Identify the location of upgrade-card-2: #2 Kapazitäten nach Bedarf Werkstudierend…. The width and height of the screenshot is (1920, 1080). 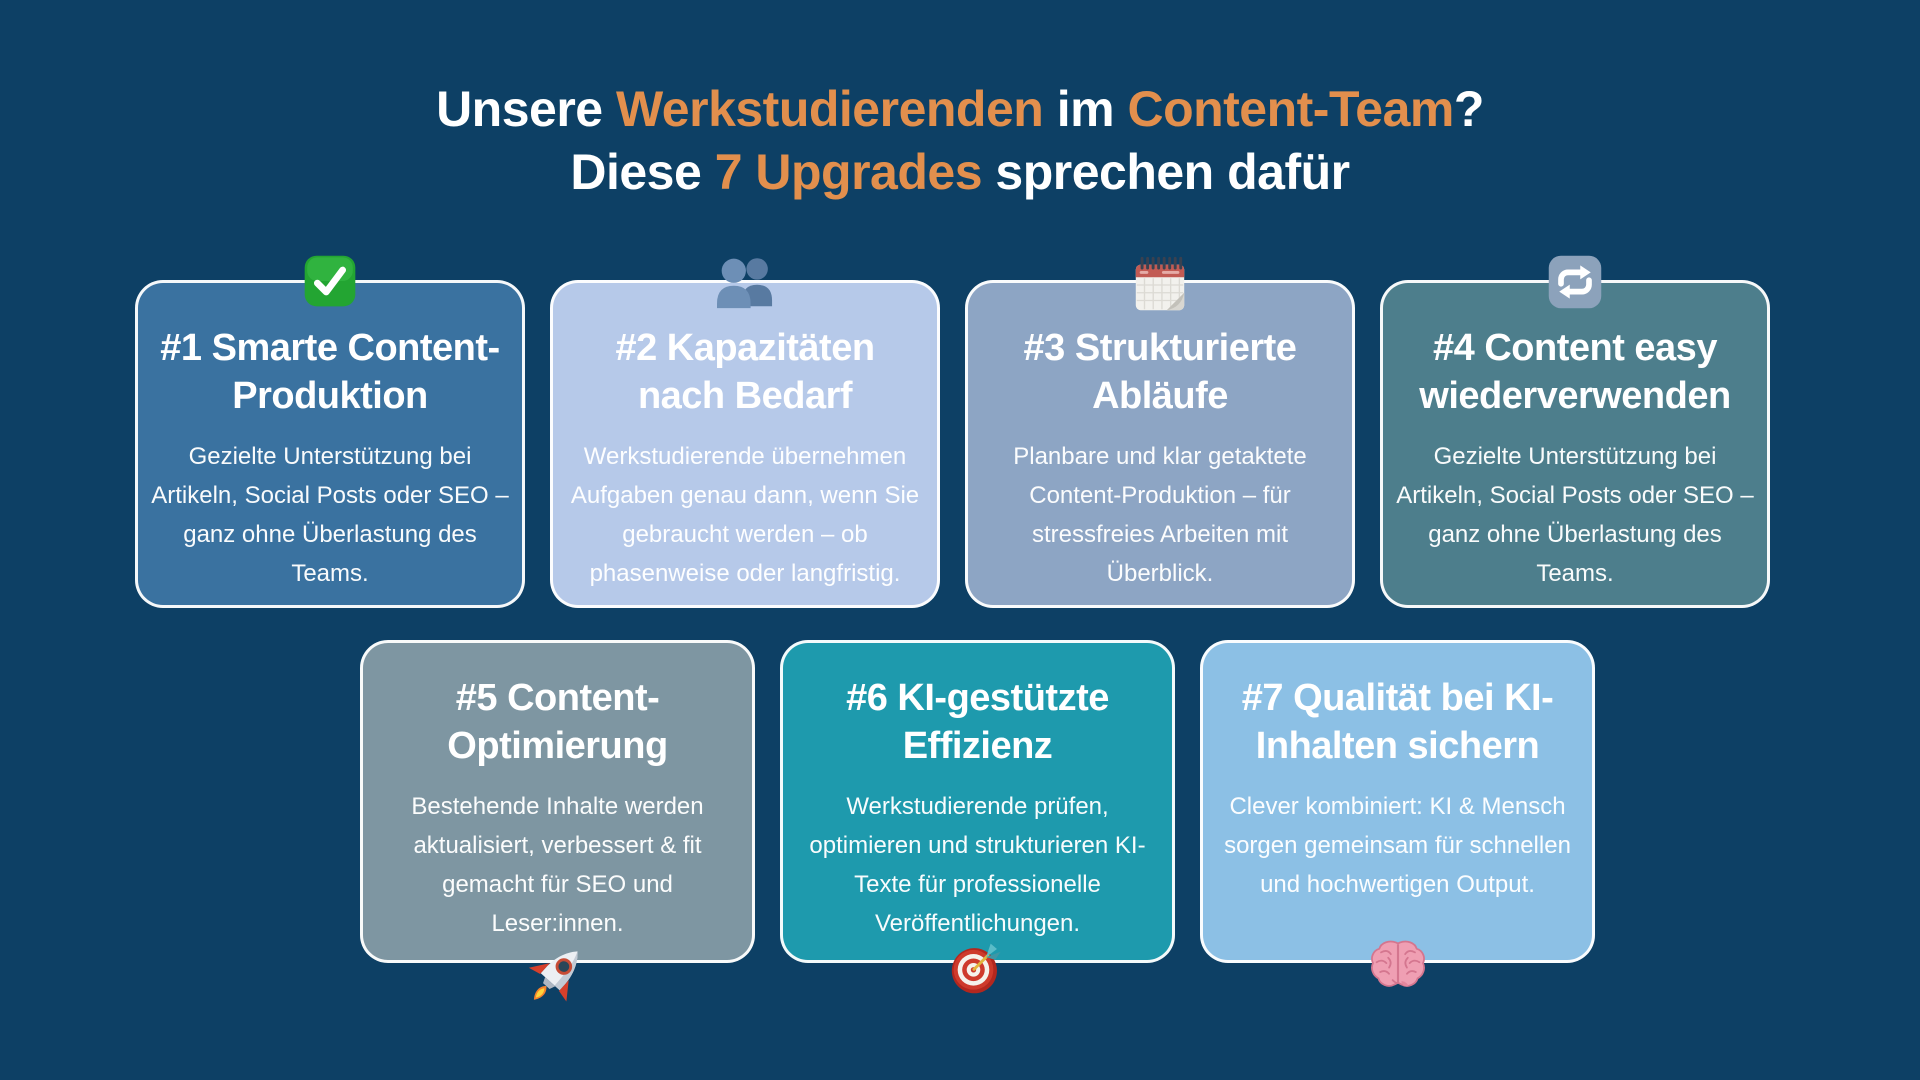
(745, 433).